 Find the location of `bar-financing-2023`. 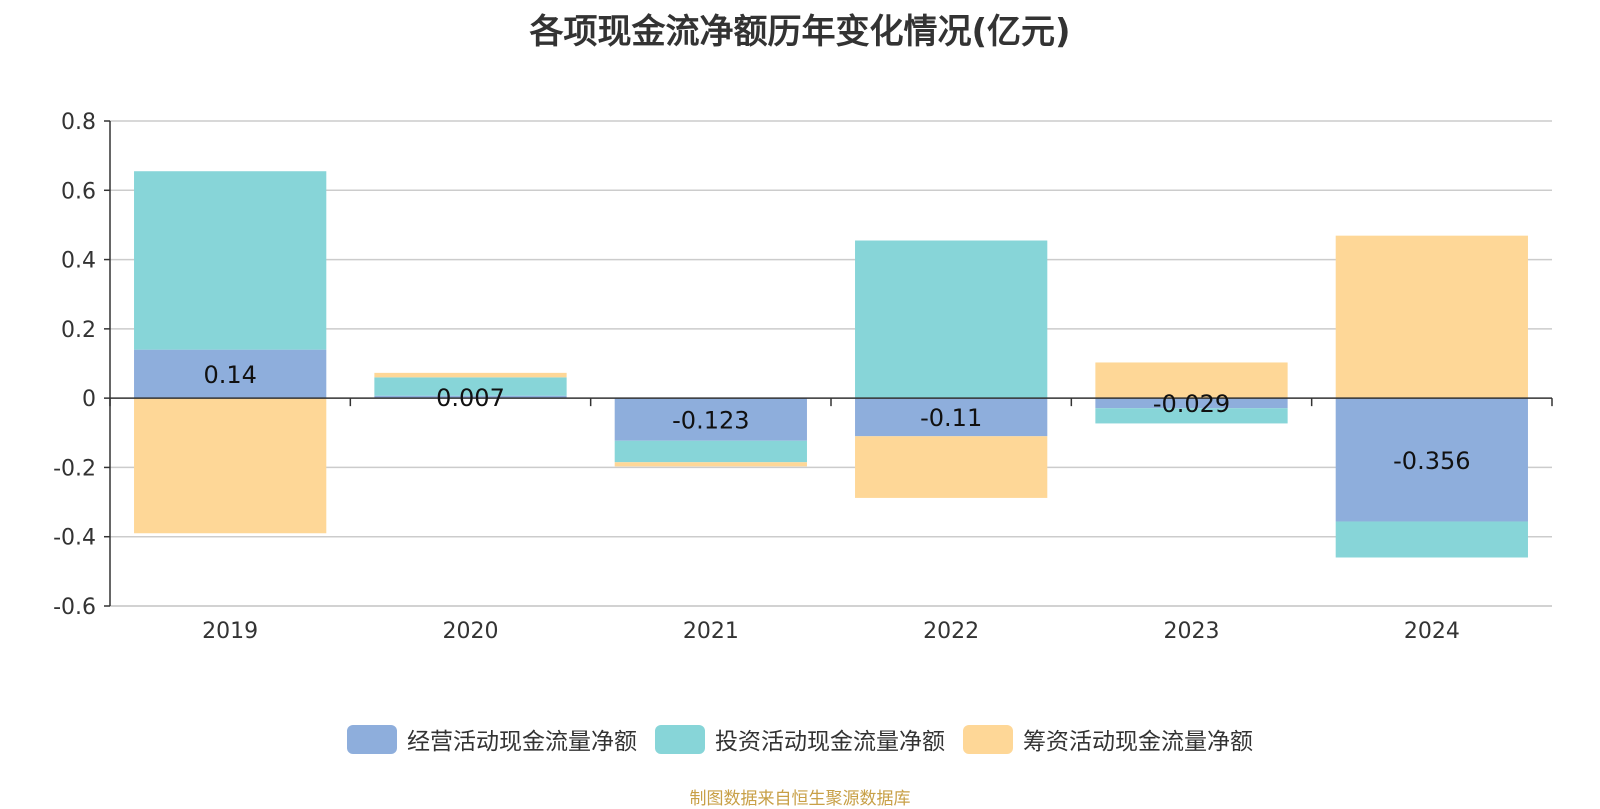

bar-financing-2023 is located at coordinates (1191, 380).